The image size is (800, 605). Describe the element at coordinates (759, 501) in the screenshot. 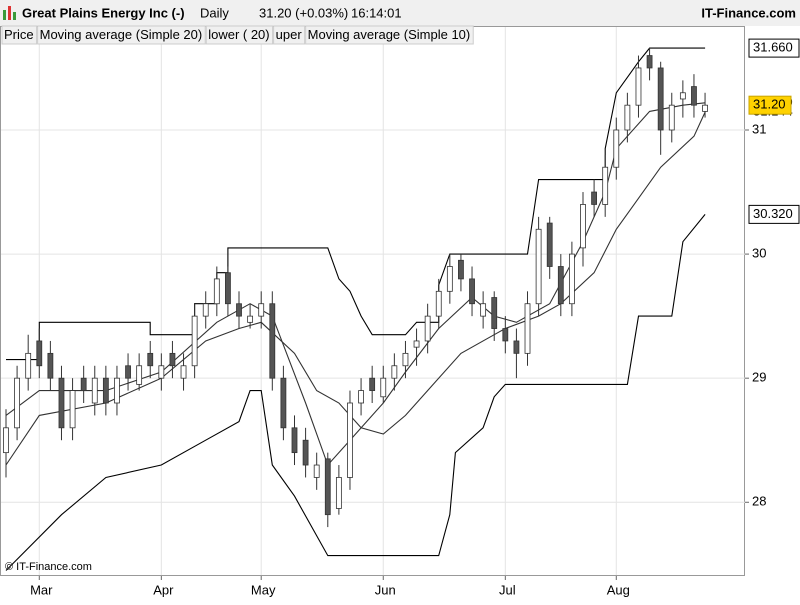

I see `y-tick-label: 28` at that location.